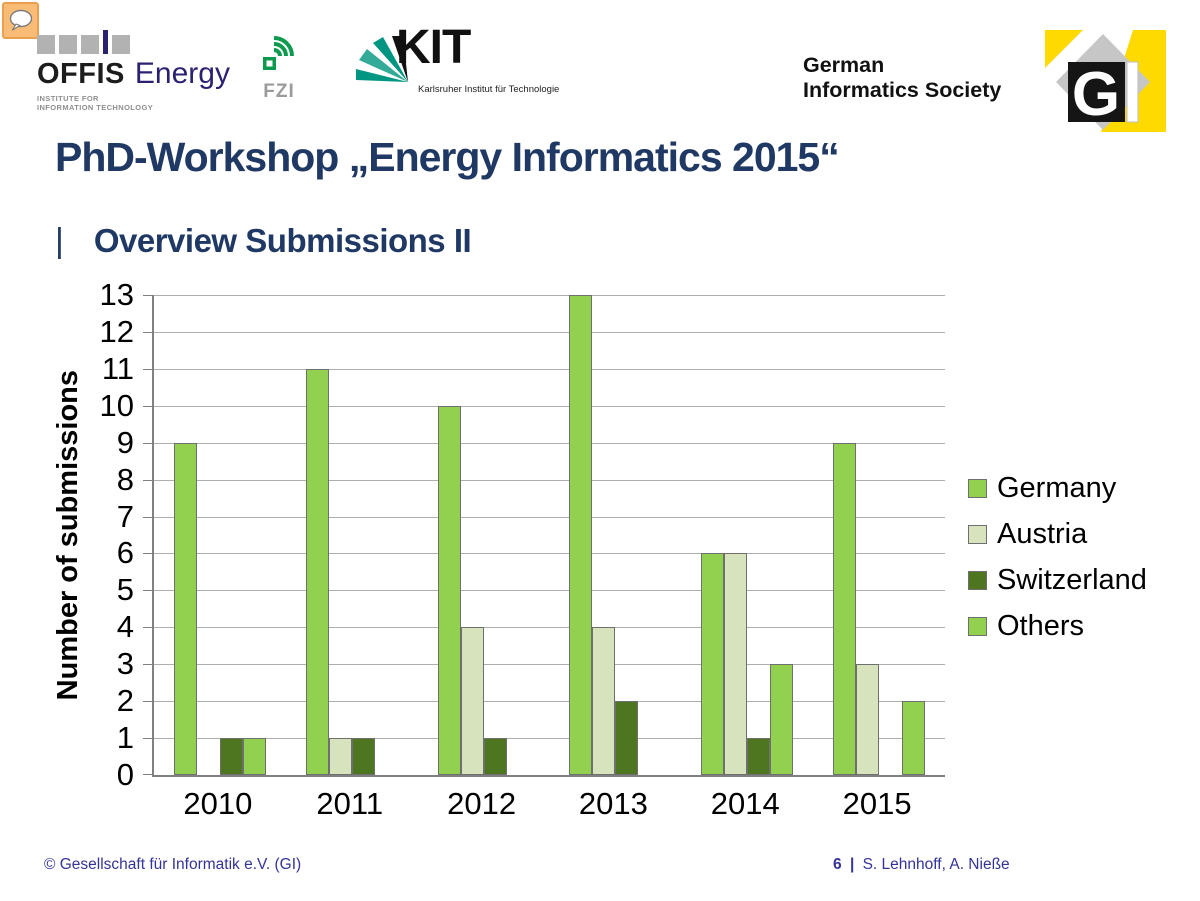 The height and width of the screenshot is (901, 1200). I want to click on legend-swatch-austria, so click(977, 534).